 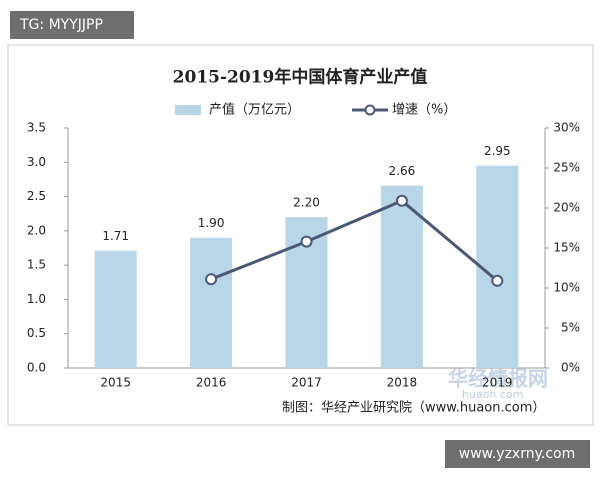 What do you see at coordinates (570, 368) in the screenshot?
I see `y2-tick-label: 0%` at bounding box center [570, 368].